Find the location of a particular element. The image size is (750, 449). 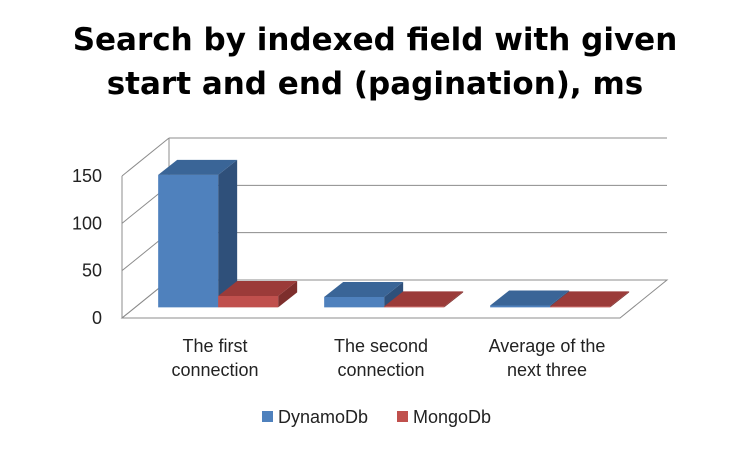

chart-title-line-2: start and end (pagination), ms is located at coordinates (375, 84).